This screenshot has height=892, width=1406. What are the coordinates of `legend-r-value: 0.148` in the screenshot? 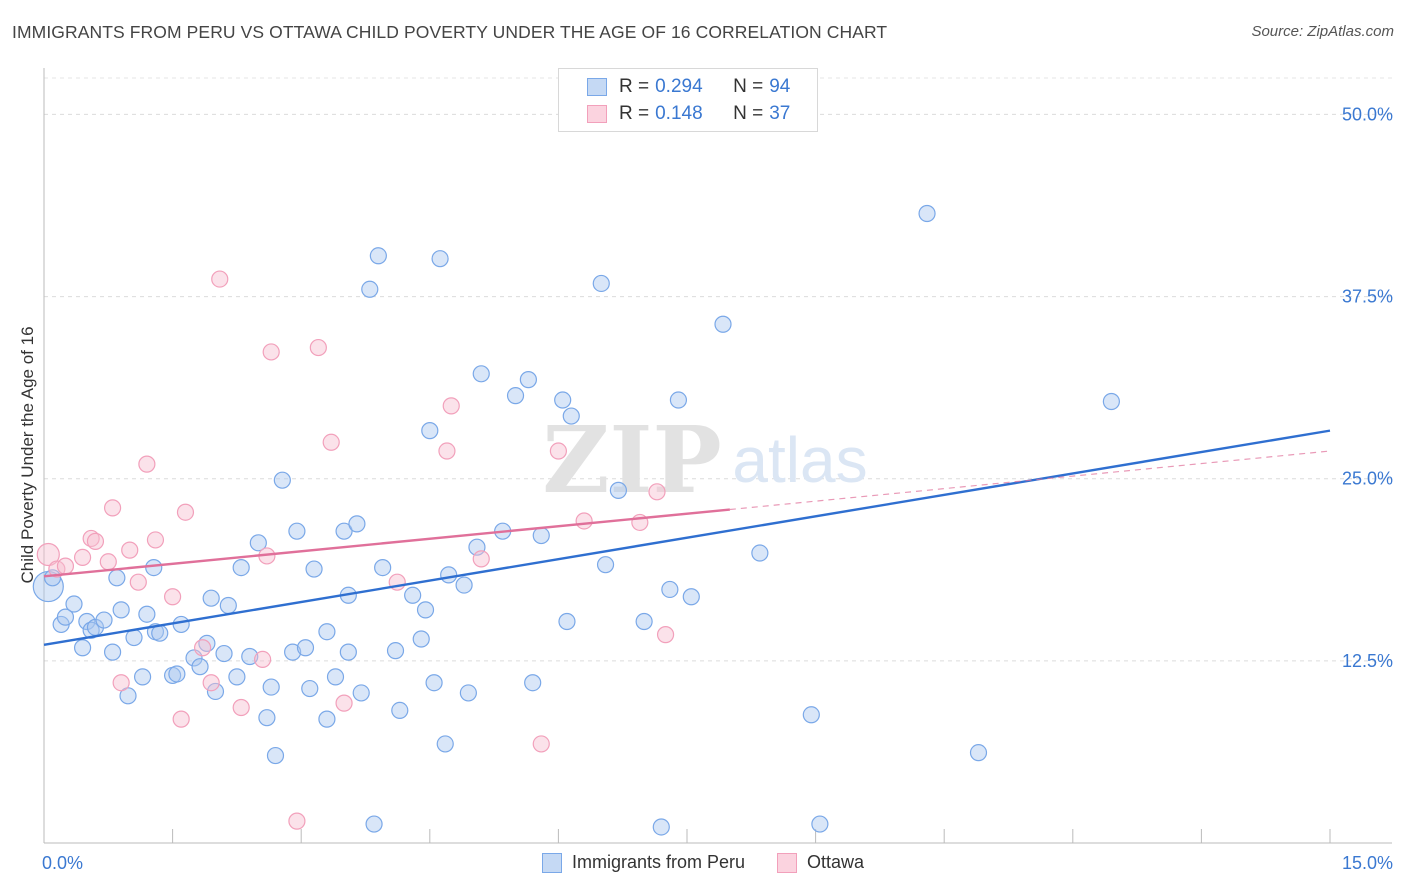 It's located at (679, 113).